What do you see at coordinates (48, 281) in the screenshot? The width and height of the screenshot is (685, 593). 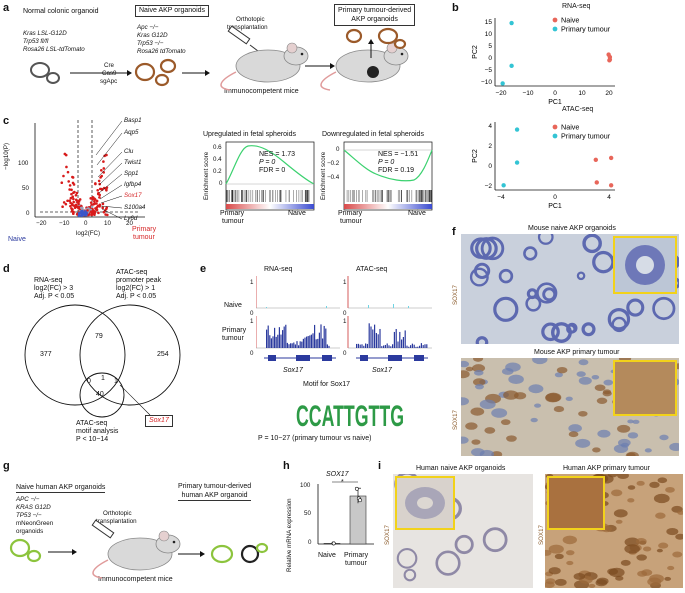 I see `venn-rna-title: RNA-seq` at bounding box center [48, 281].